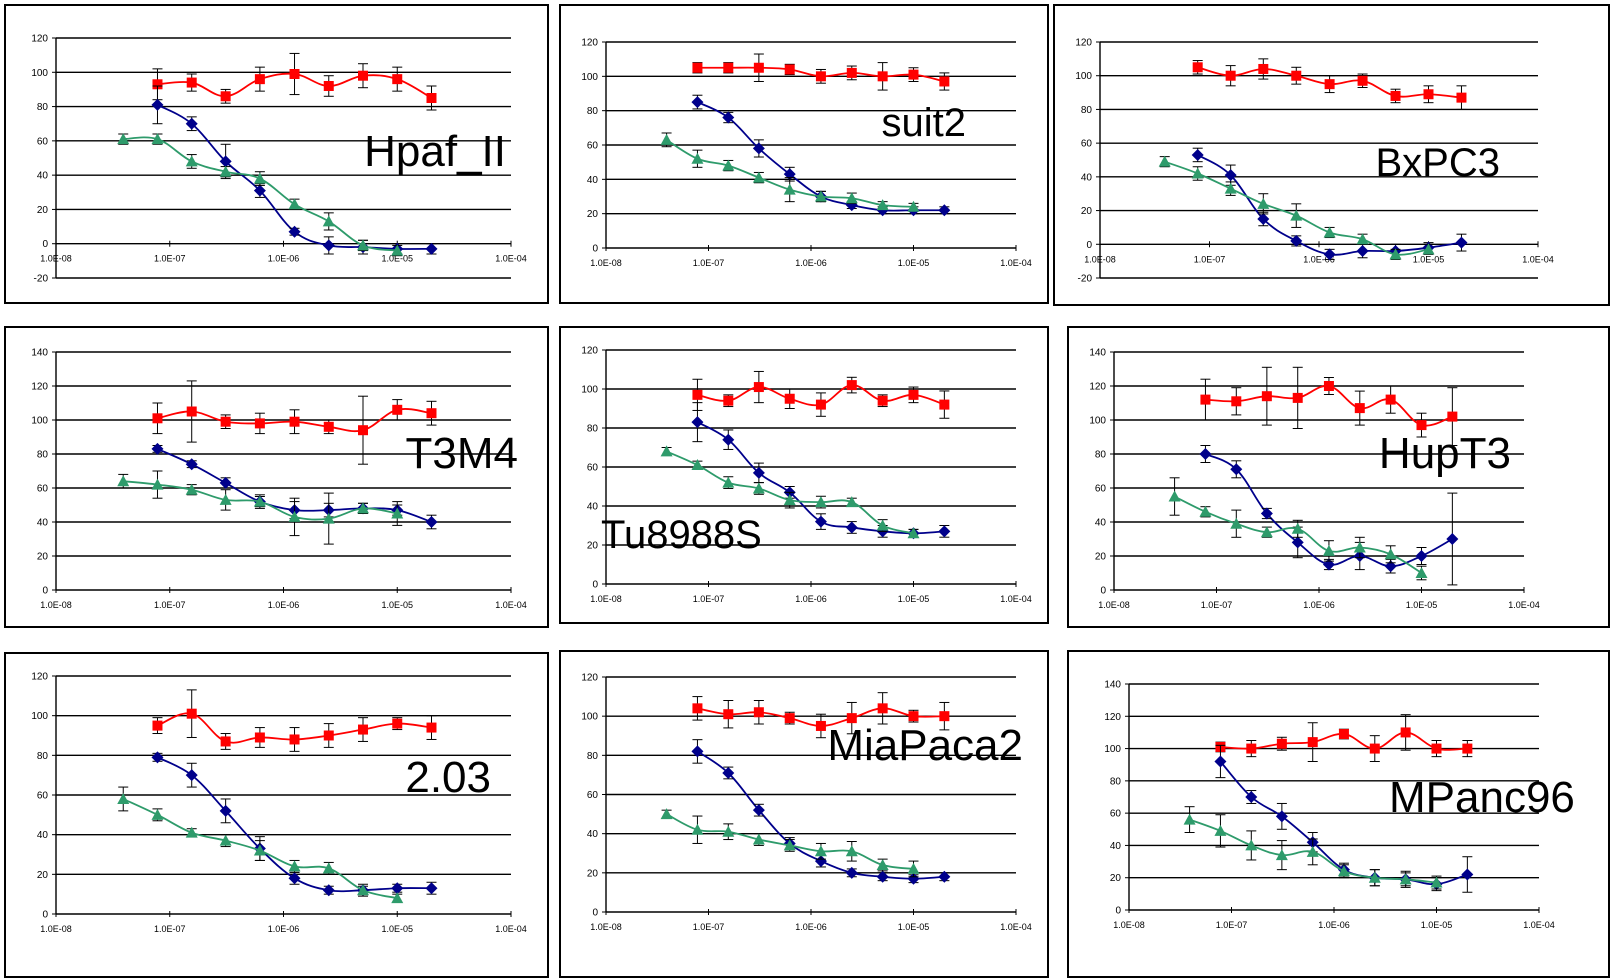 This screenshot has width=1610, height=980. I want to click on cell-line-label-mpanc96: MPanc96, so click(1482, 797).